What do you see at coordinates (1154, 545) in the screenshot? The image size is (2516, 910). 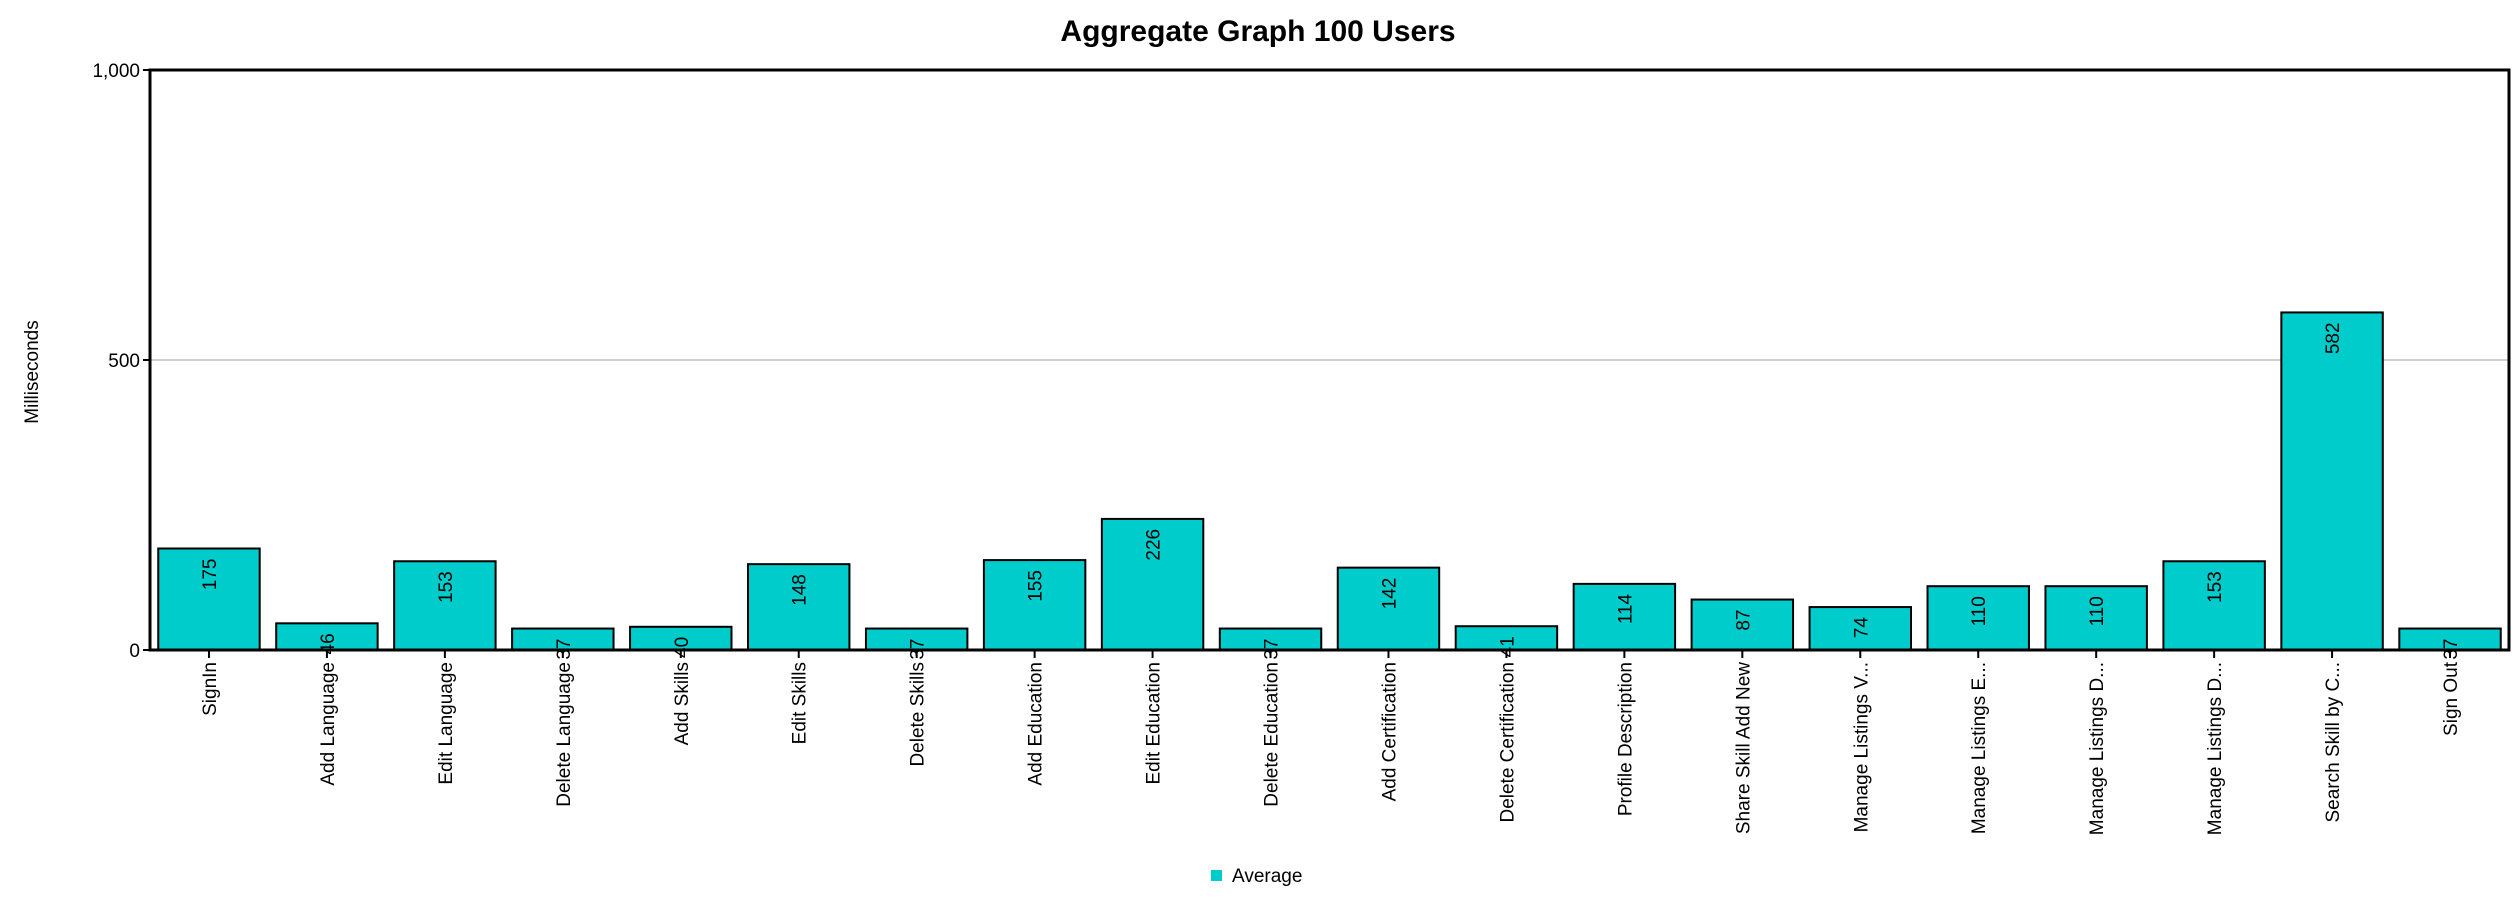 I see `bar-value-label: 226` at bounding box center [1154, 545].